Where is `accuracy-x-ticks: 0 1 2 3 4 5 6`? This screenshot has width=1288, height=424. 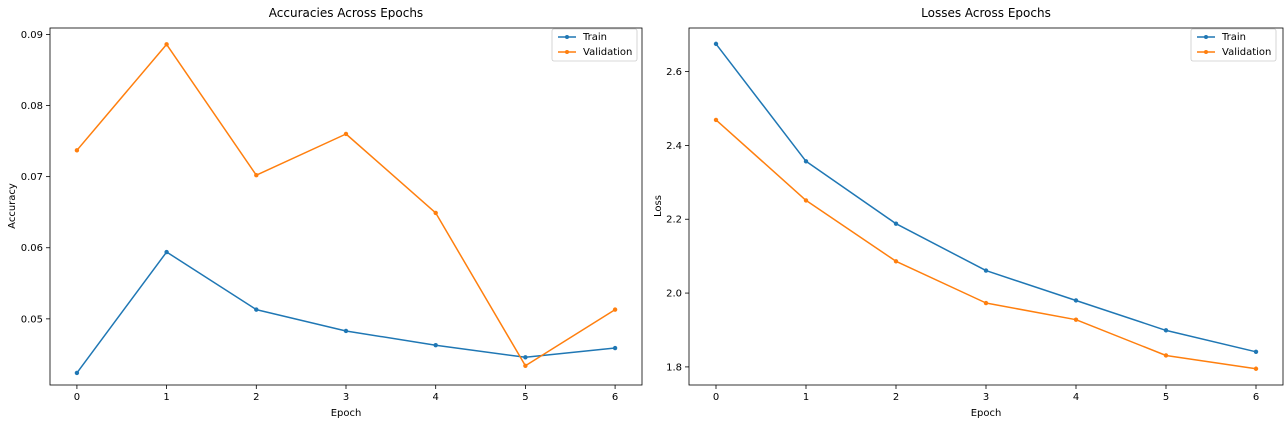 accuracy-x-ticks: 0 1 2 3 4 5 6 is located at coordinates (346, 394).